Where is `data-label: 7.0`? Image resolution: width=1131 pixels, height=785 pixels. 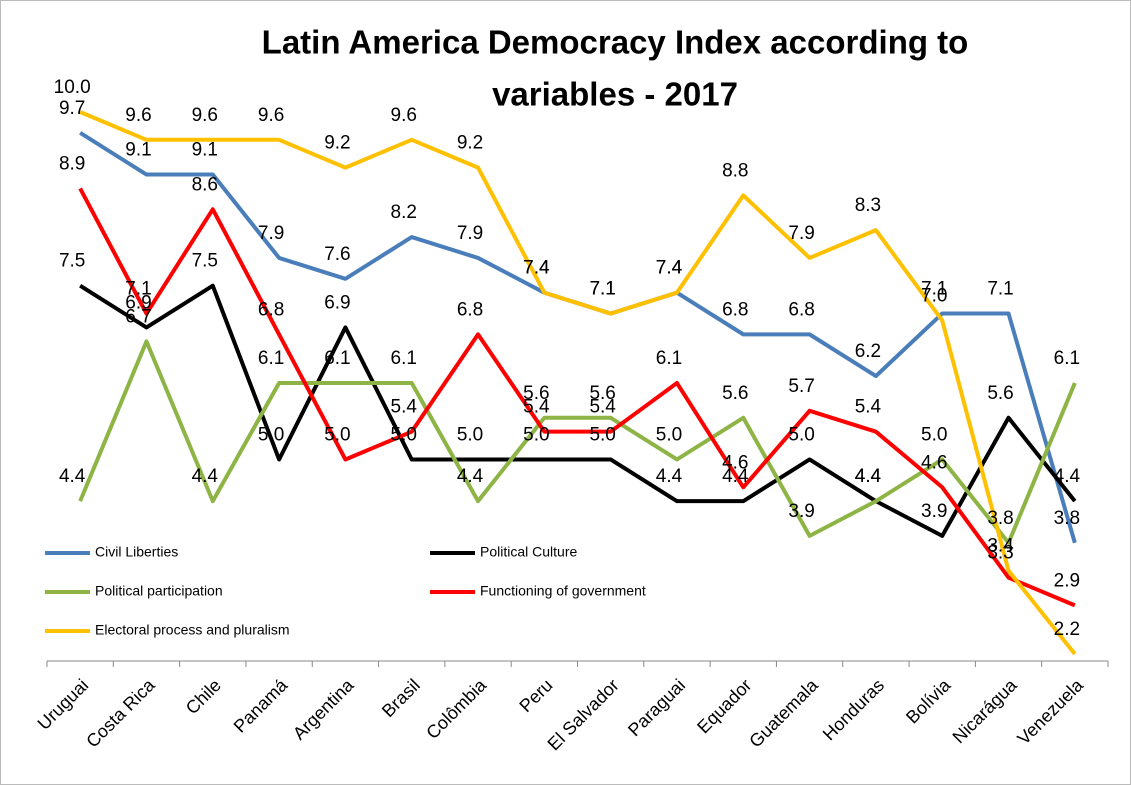
data-label: 7.0 is located at coordinates (934, 295).